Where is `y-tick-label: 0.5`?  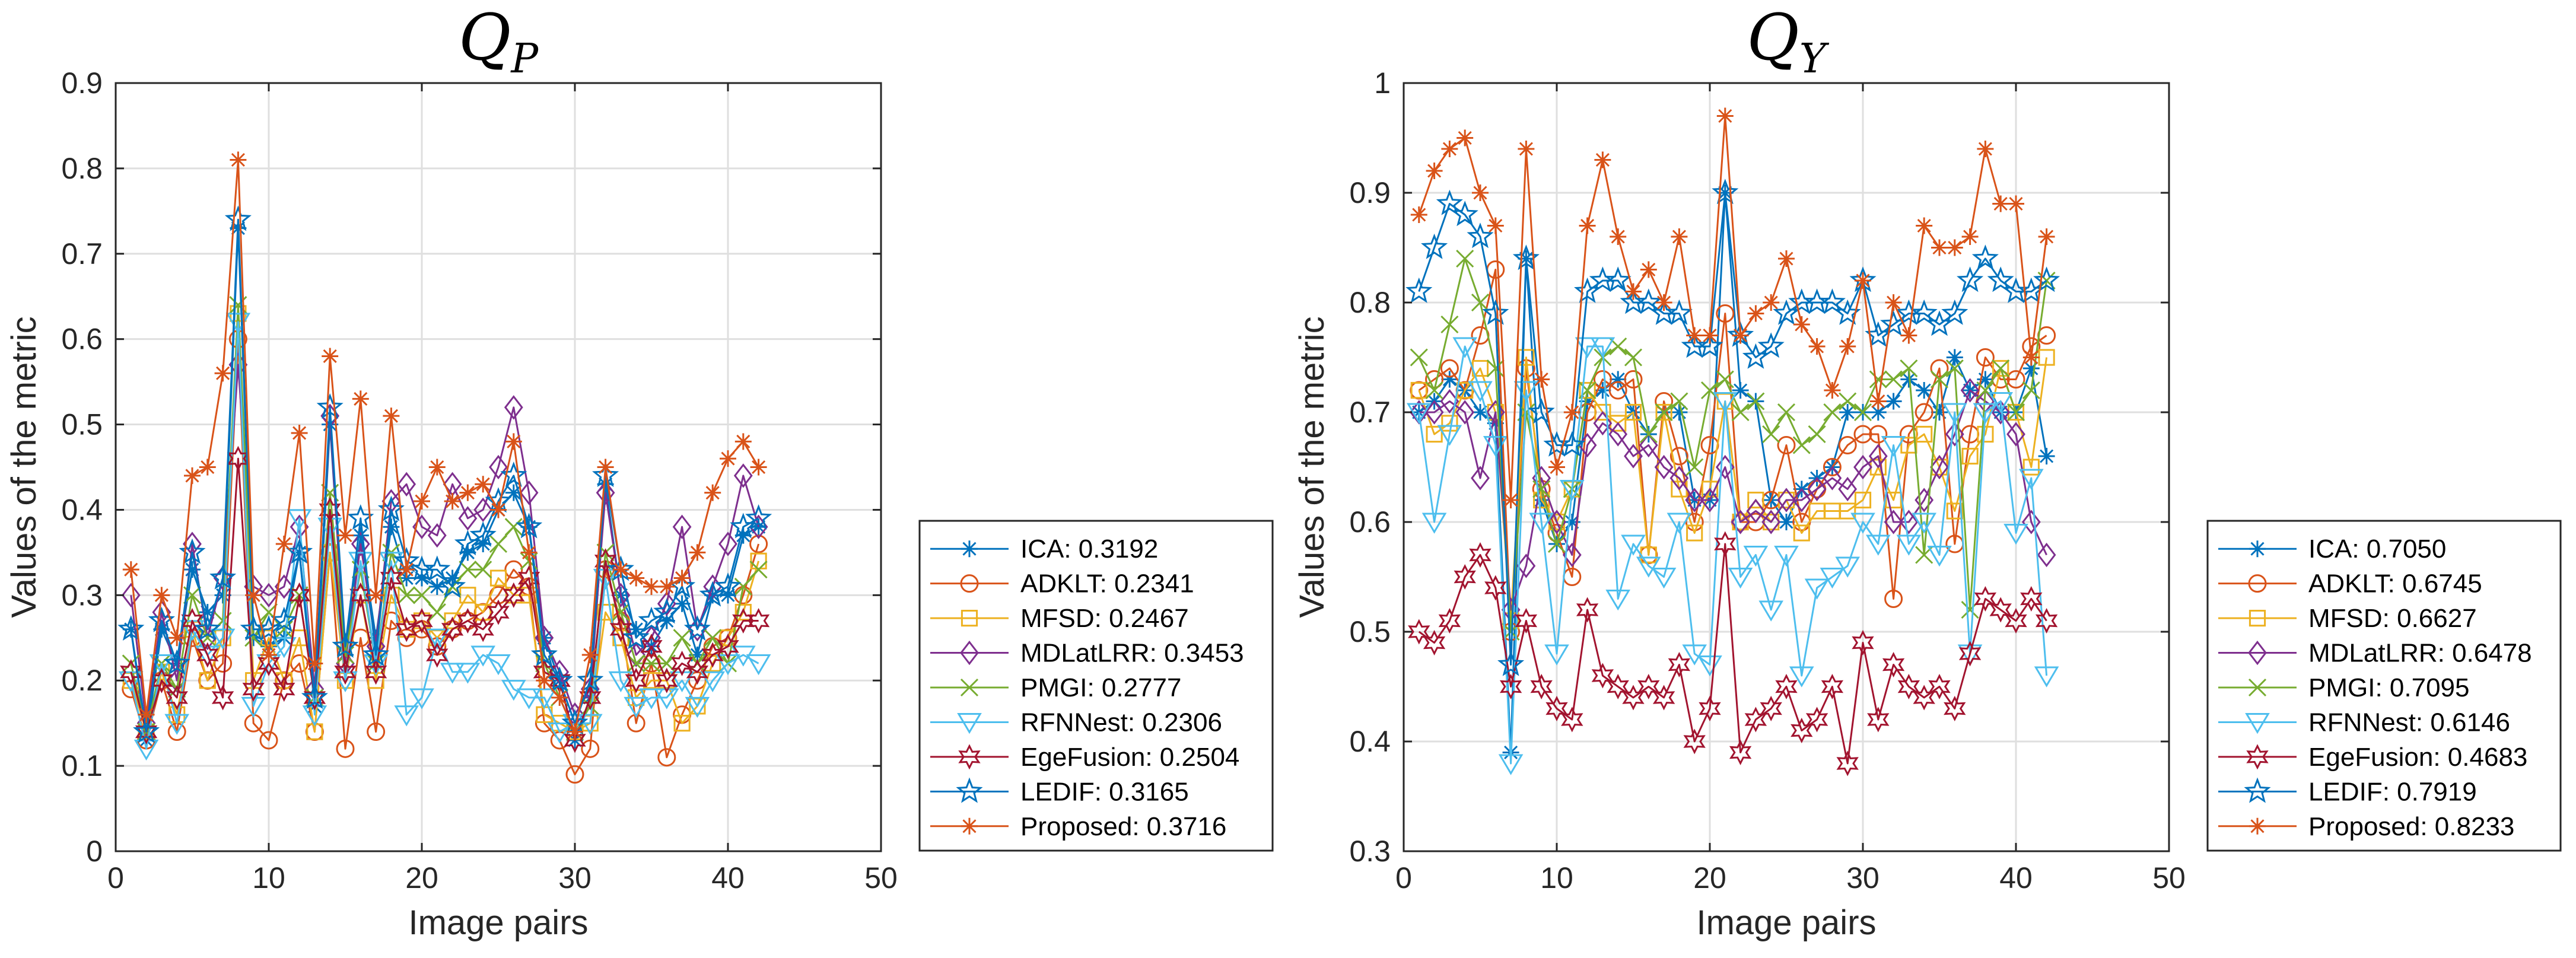 y-tick-label: 0.5 is located at coordinates (1370, 631).